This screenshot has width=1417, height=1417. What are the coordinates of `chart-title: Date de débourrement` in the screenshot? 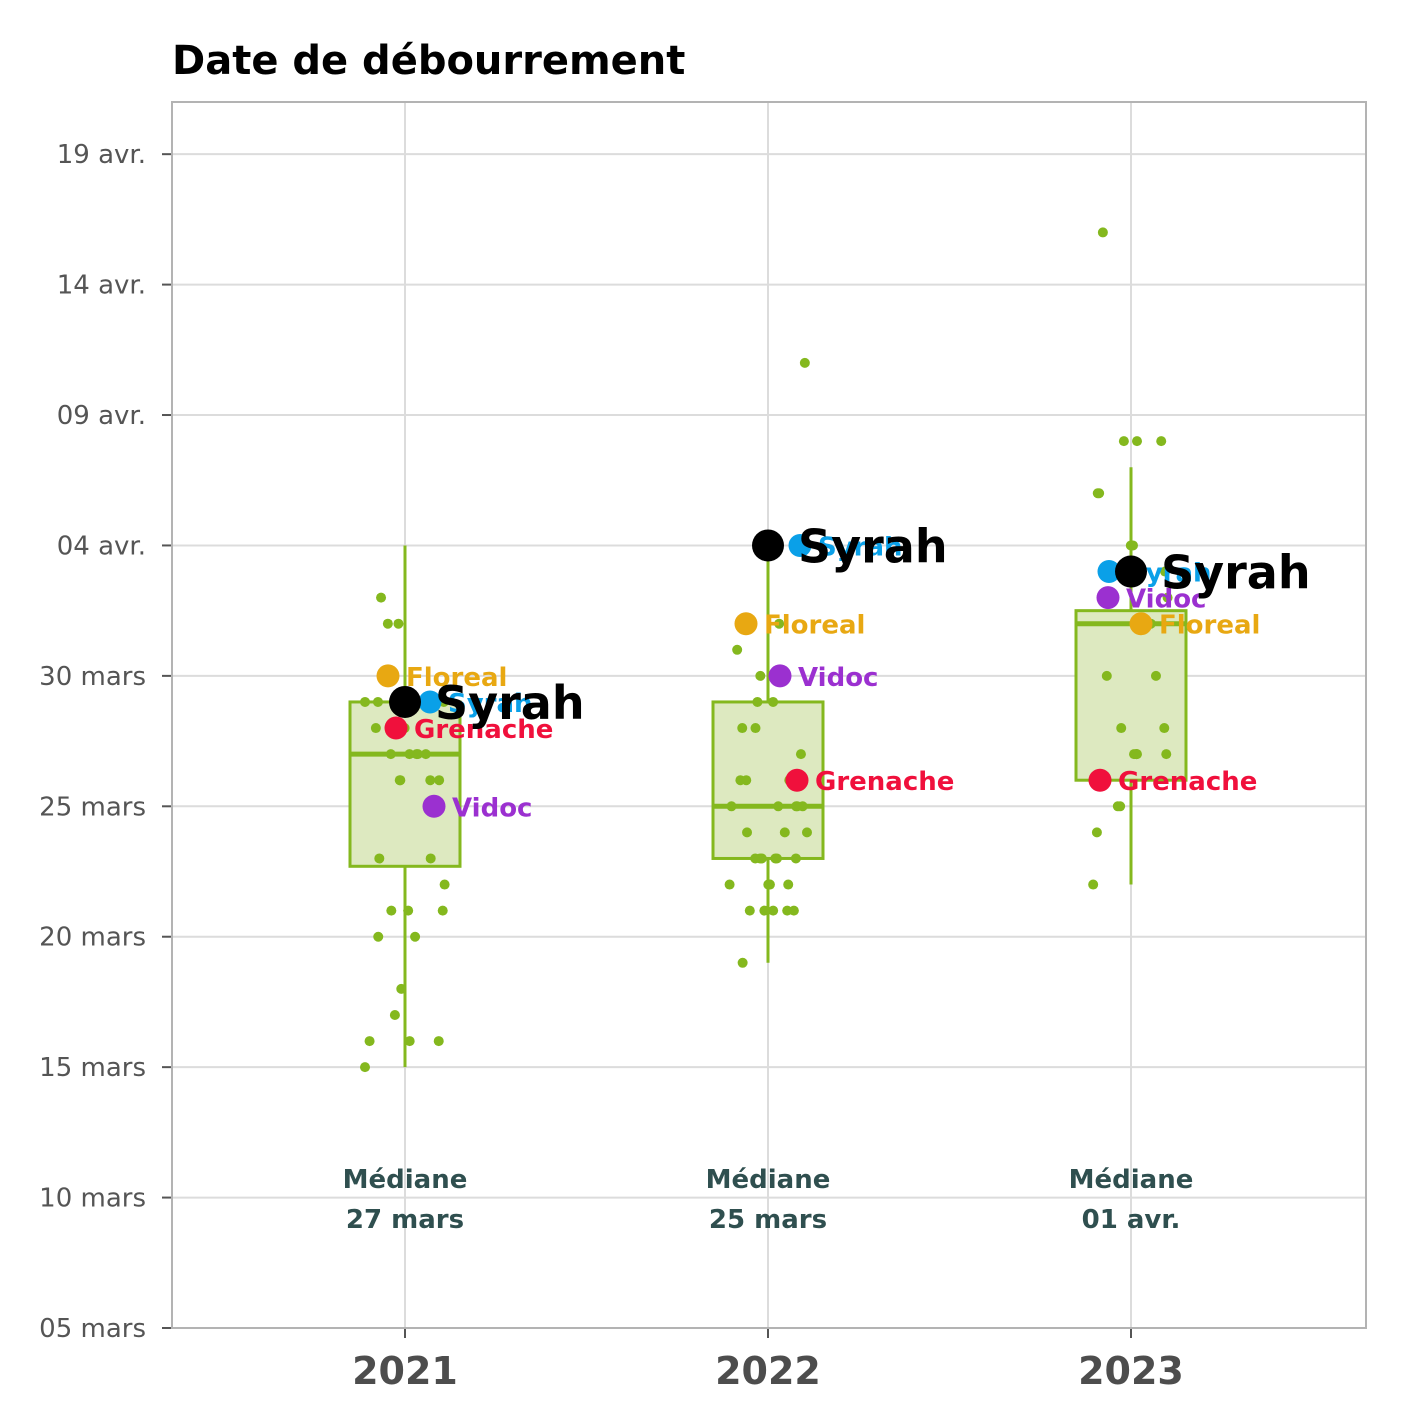 It's located at (428, 61).